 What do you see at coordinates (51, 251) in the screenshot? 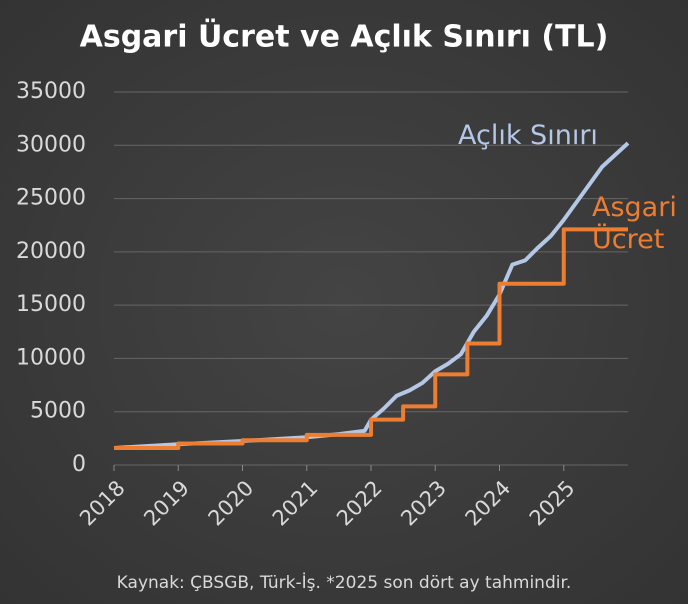
I see `y-tick-label: 20000` at bounding box center [51, 251].